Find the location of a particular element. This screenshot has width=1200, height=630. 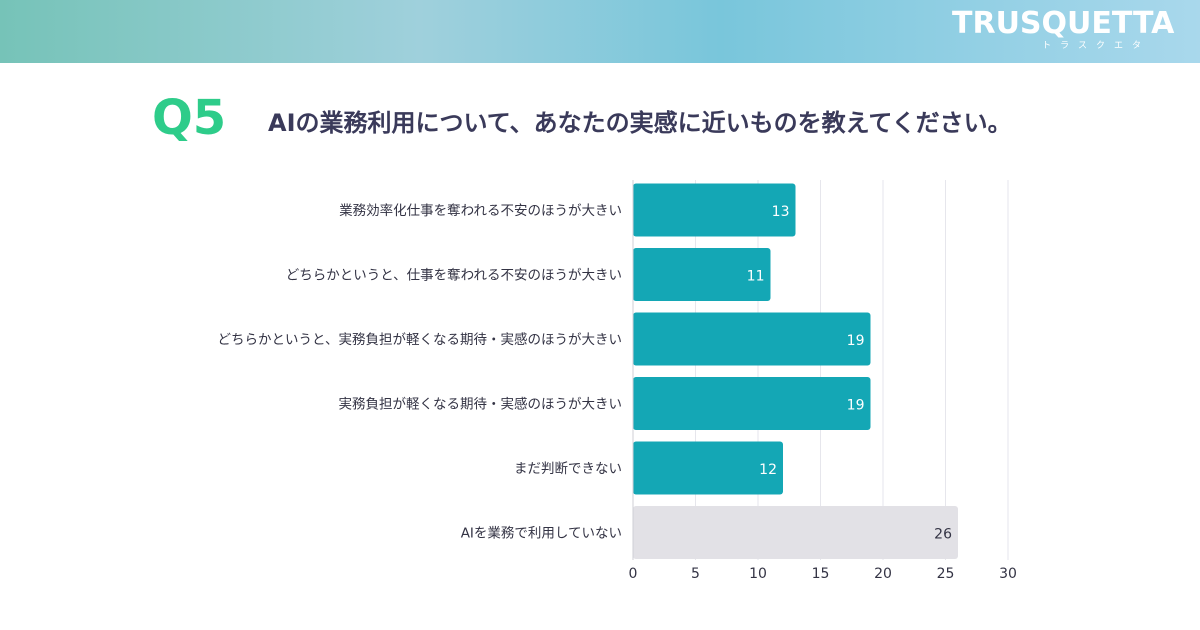

x-tick-label: 20 is located at coordinates (883, 574).